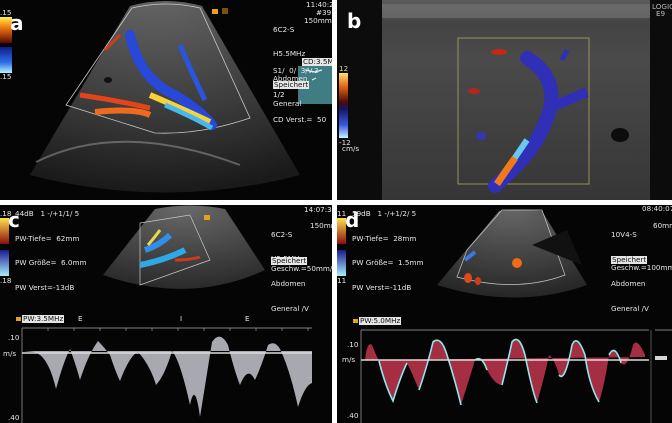 The image size is (672, 423). What do you see at coordinates (657, 209) in the screenshot?
I see `time: 08:40:07` at bounding box center [657, 209].